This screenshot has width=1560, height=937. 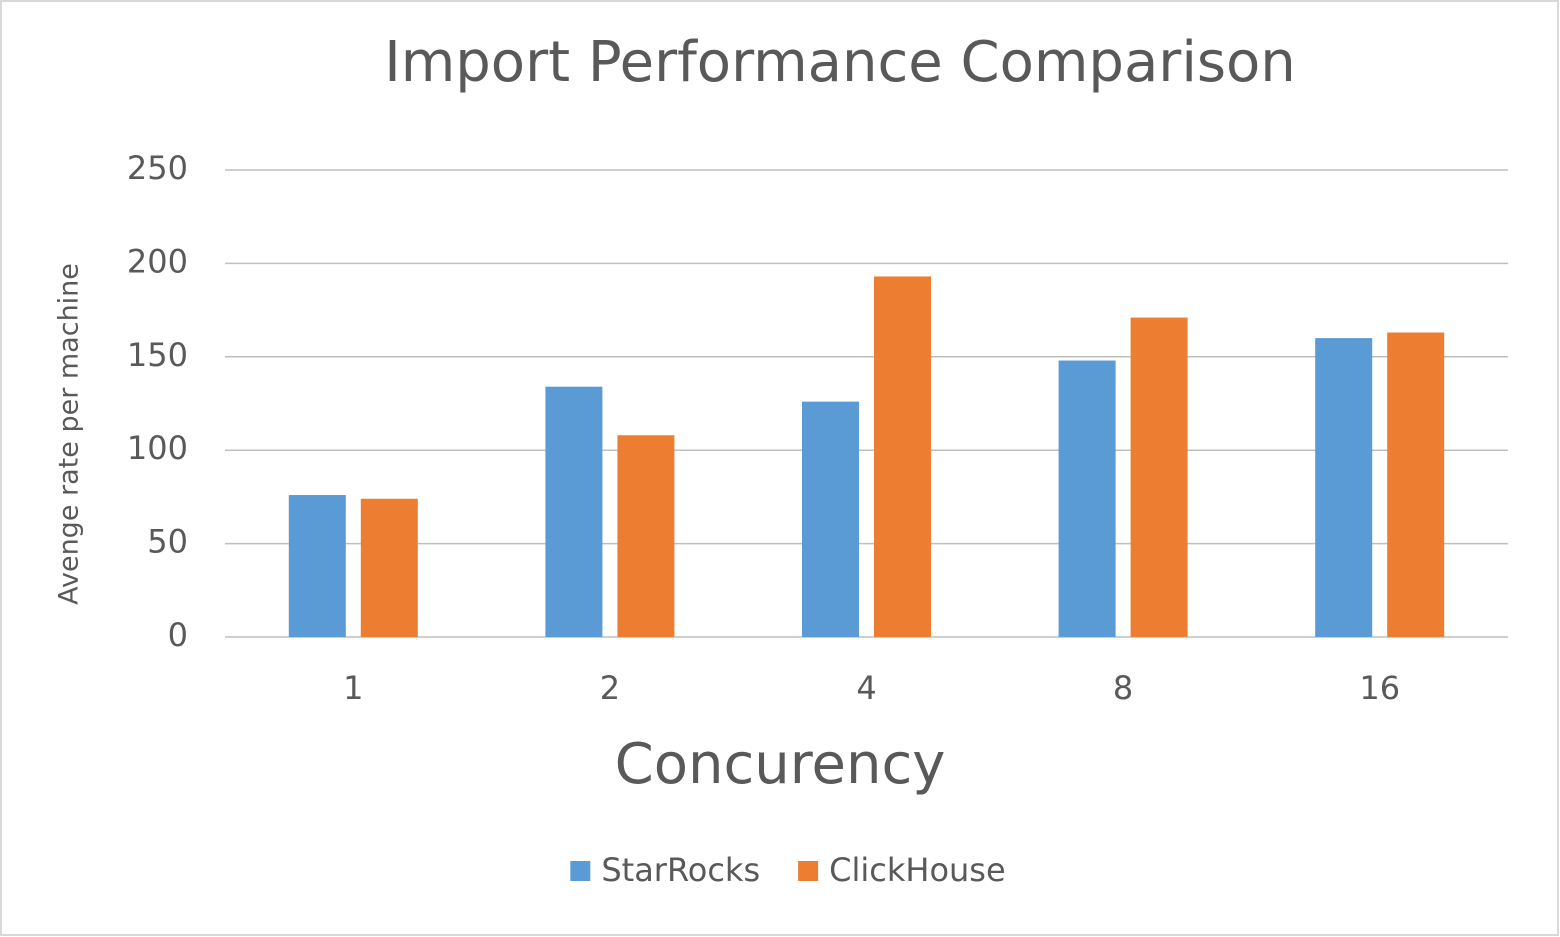 What do you see at coordinates (680, 870) in the screenshot?
I see `legend-label: StarRocks` at bounding box center [680, 870].